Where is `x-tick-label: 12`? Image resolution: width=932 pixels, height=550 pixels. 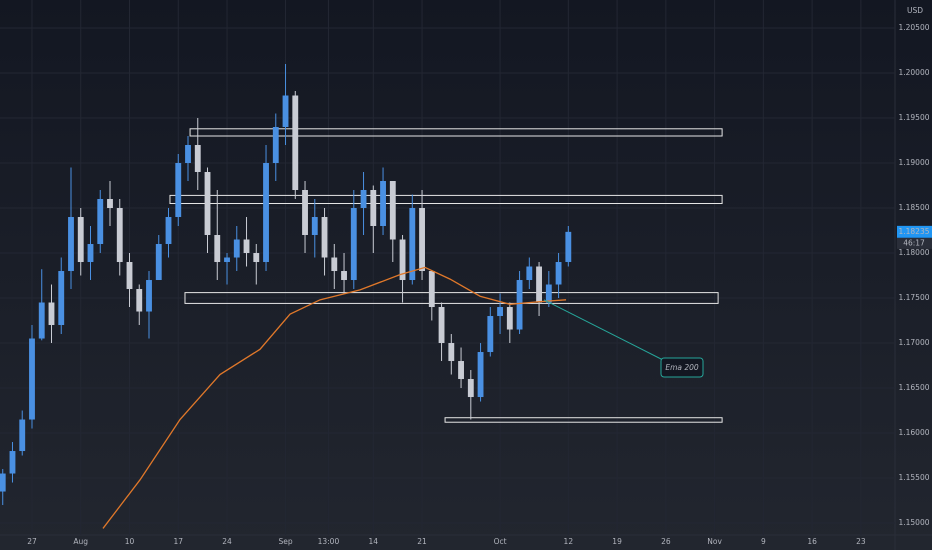
x-tick-label: 12 is located at coordinates (569, 541).